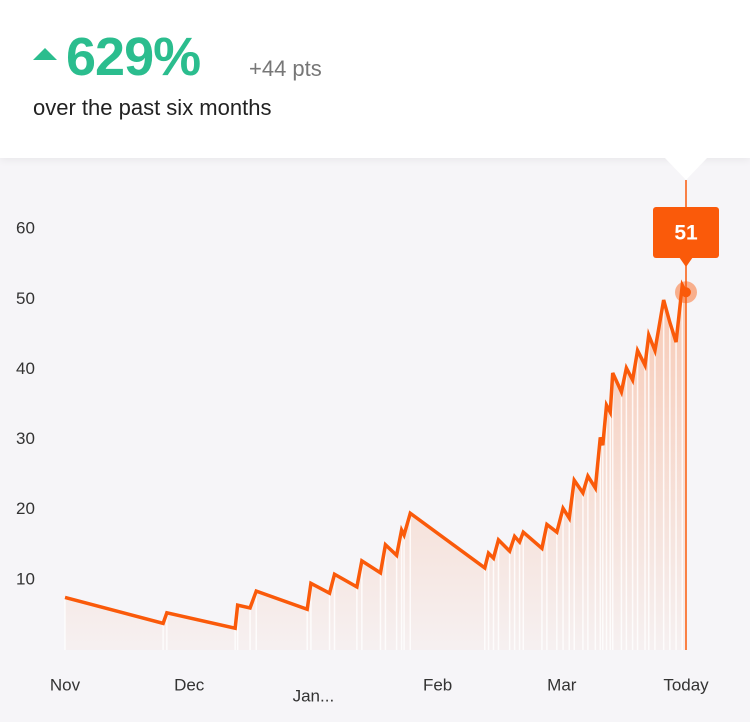  I want to click on period-label: over the past six months, so click(152, 107).